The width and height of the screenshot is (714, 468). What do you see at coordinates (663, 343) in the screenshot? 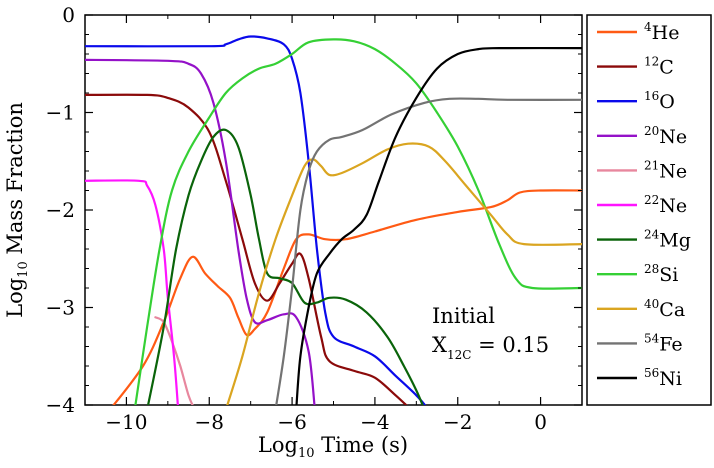
I see `legend-label-54fe: 54Fe` at bounding box center [663, 343].